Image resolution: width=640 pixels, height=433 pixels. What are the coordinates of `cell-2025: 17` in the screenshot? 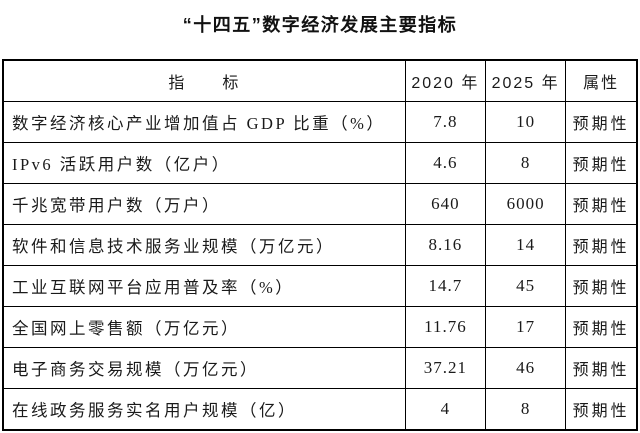 It's located at (526, 327).